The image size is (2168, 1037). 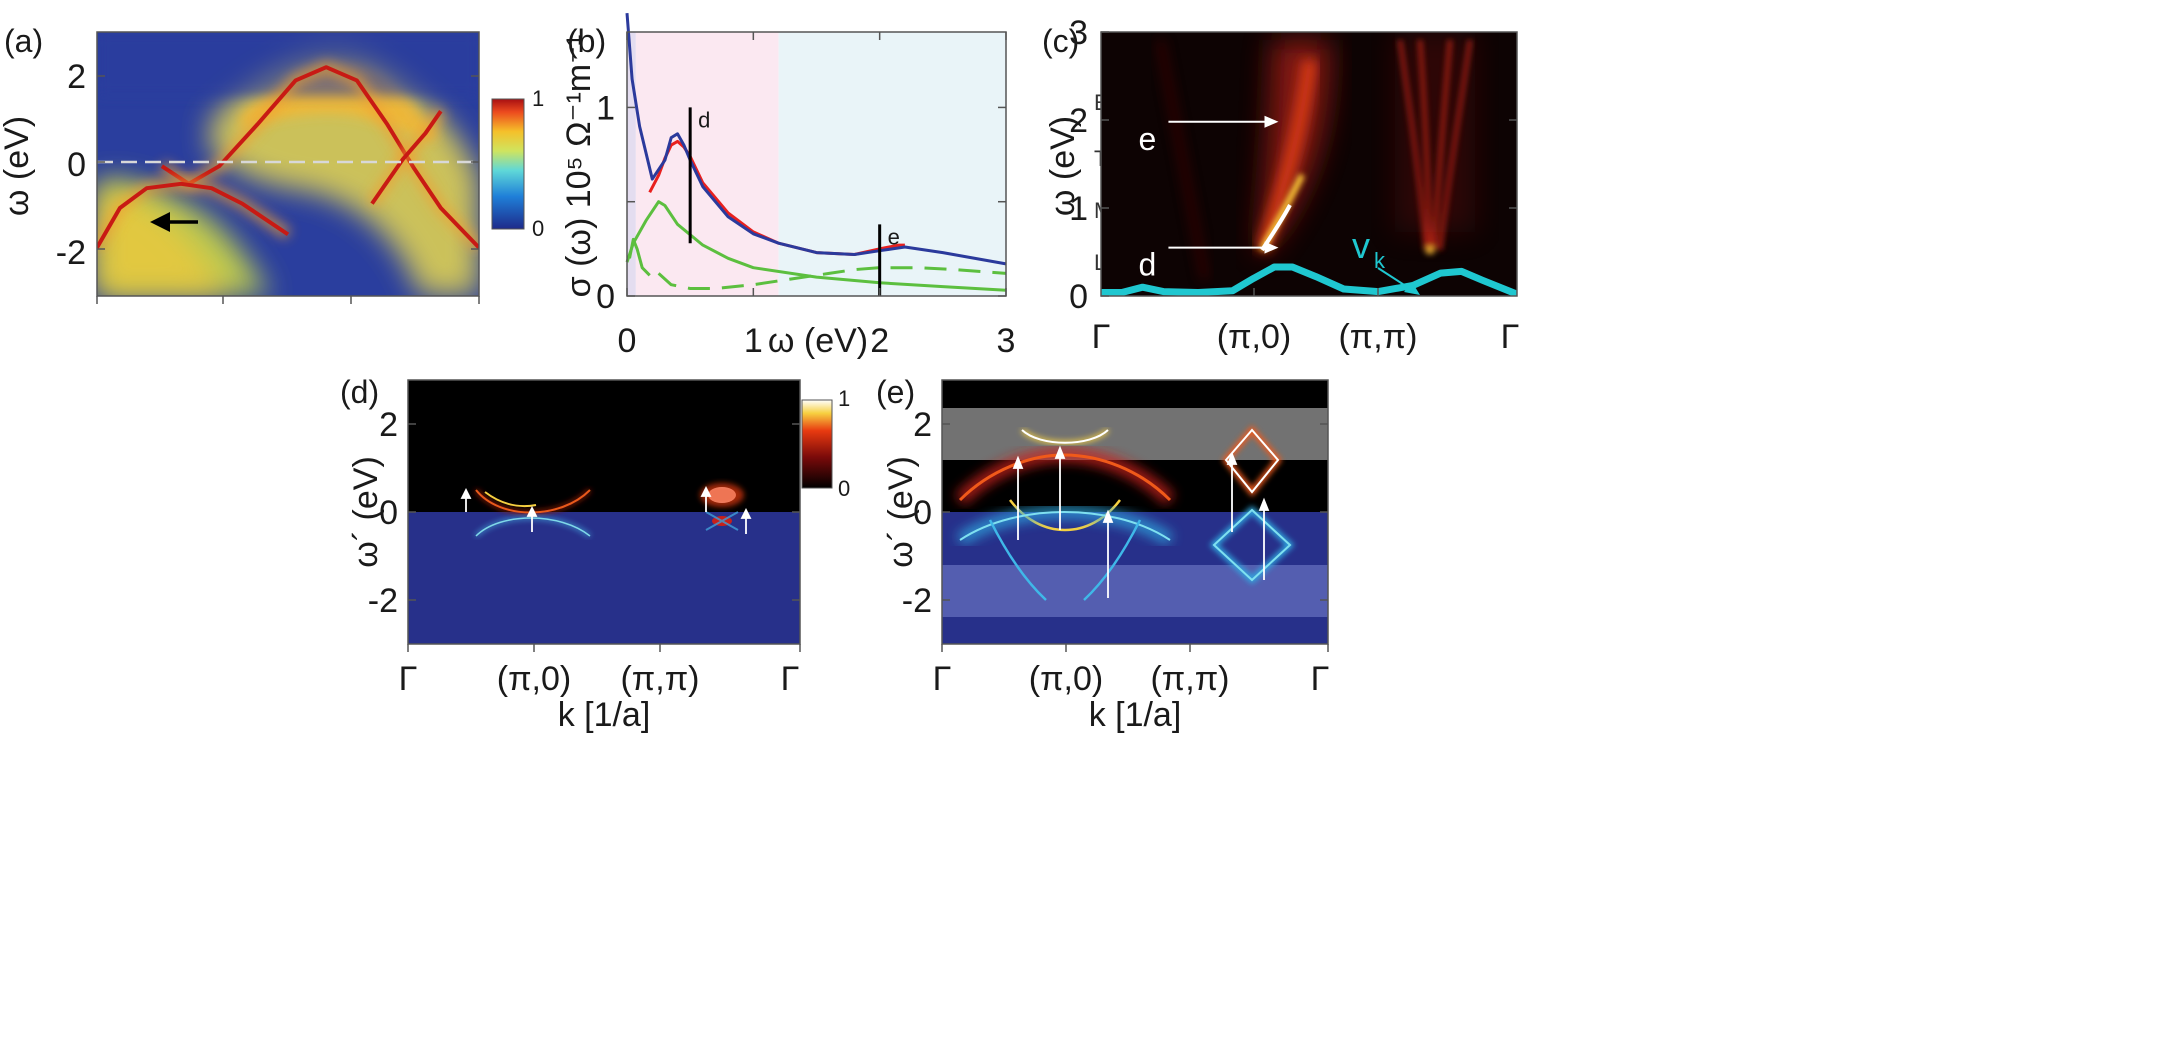 I want to click on panel-d-xtick-labels: Γ (π,0) (π,π) Γ, so click(x=599, y=679).